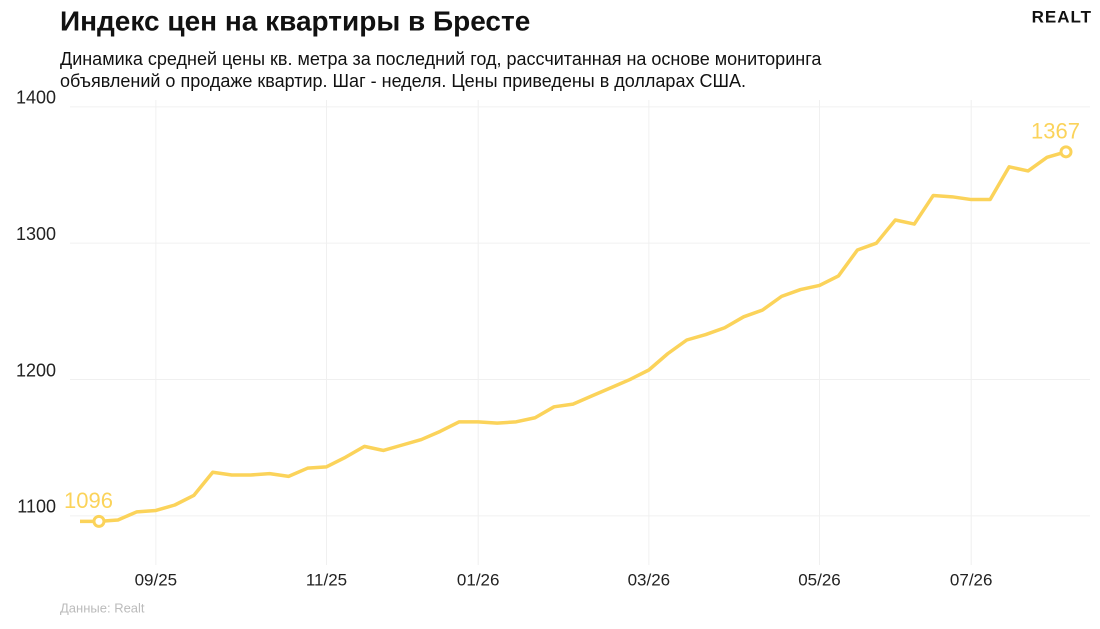 The height and width of the screenshot is (629, 1100). Describe the element at coordinates (819, 579) in the screenshot. I see `x-tick-label: 05/26` at that location.